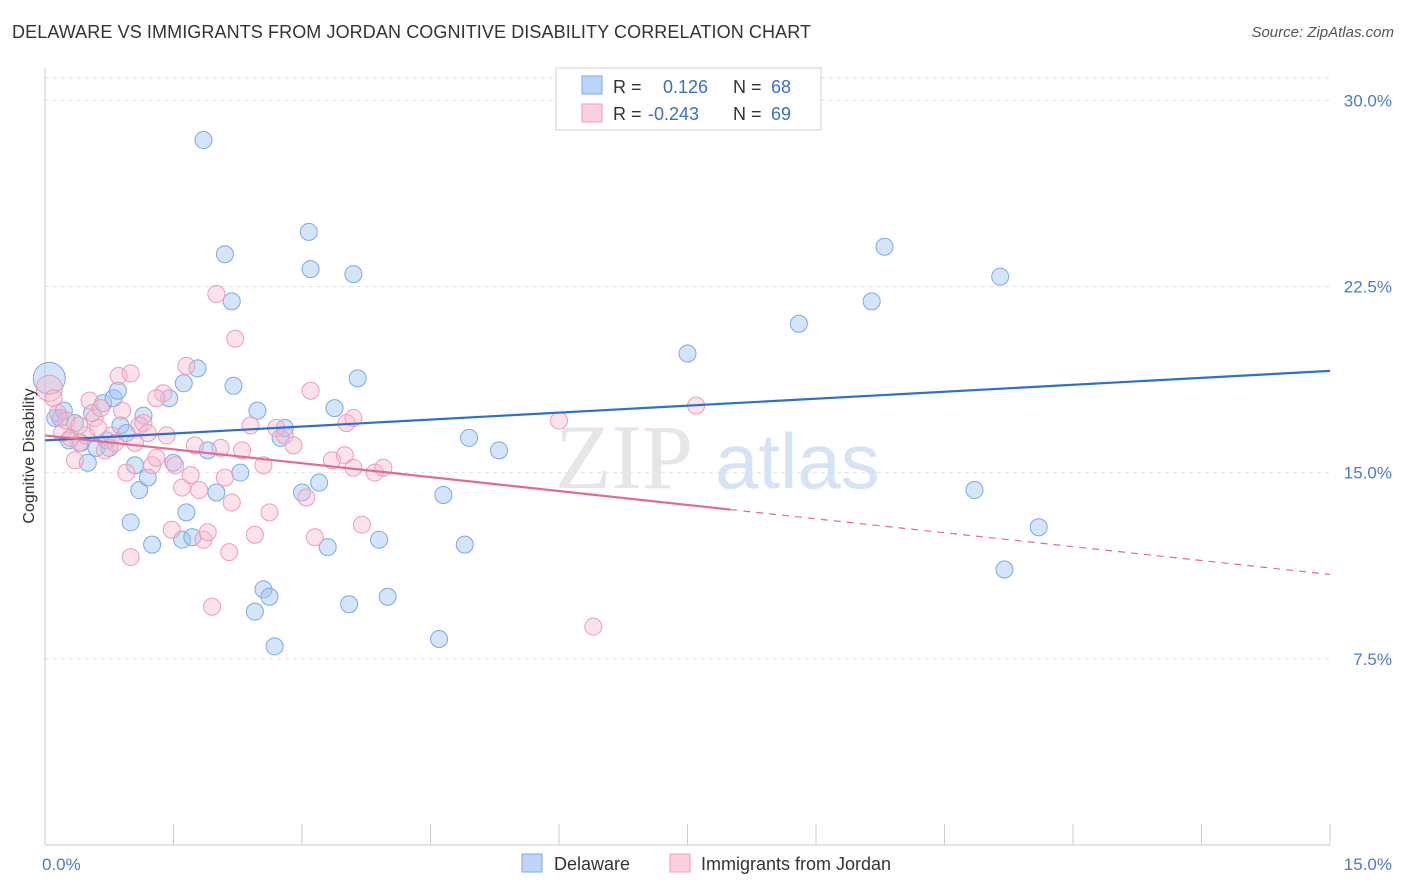  Describe the element at coordinates (532, 863) in the screenshot. I see `series-legend-swatch-delaware` at that location.